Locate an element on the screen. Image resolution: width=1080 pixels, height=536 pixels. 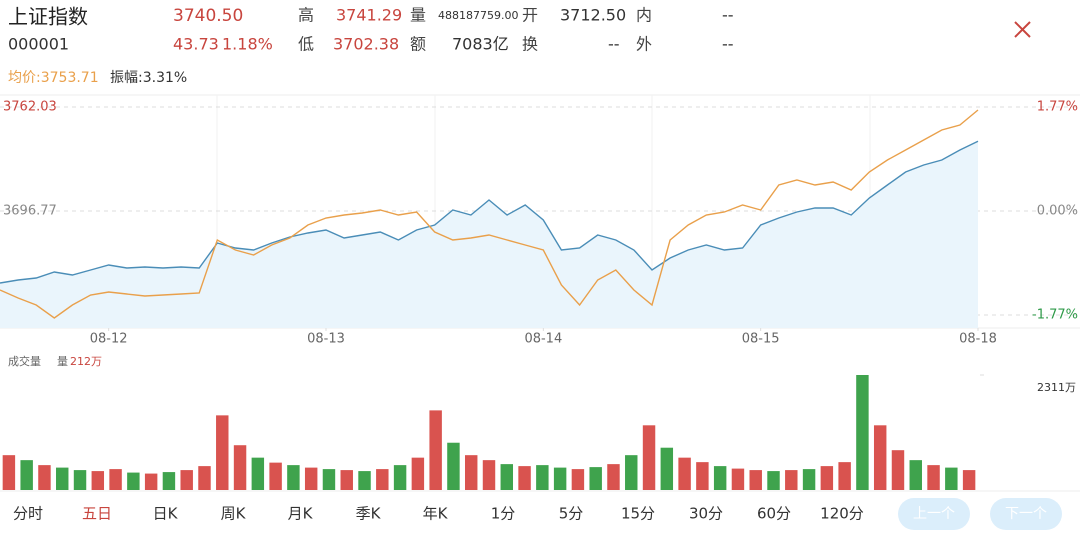
nav-button: 上一个 is located at coordinates (934, 514).